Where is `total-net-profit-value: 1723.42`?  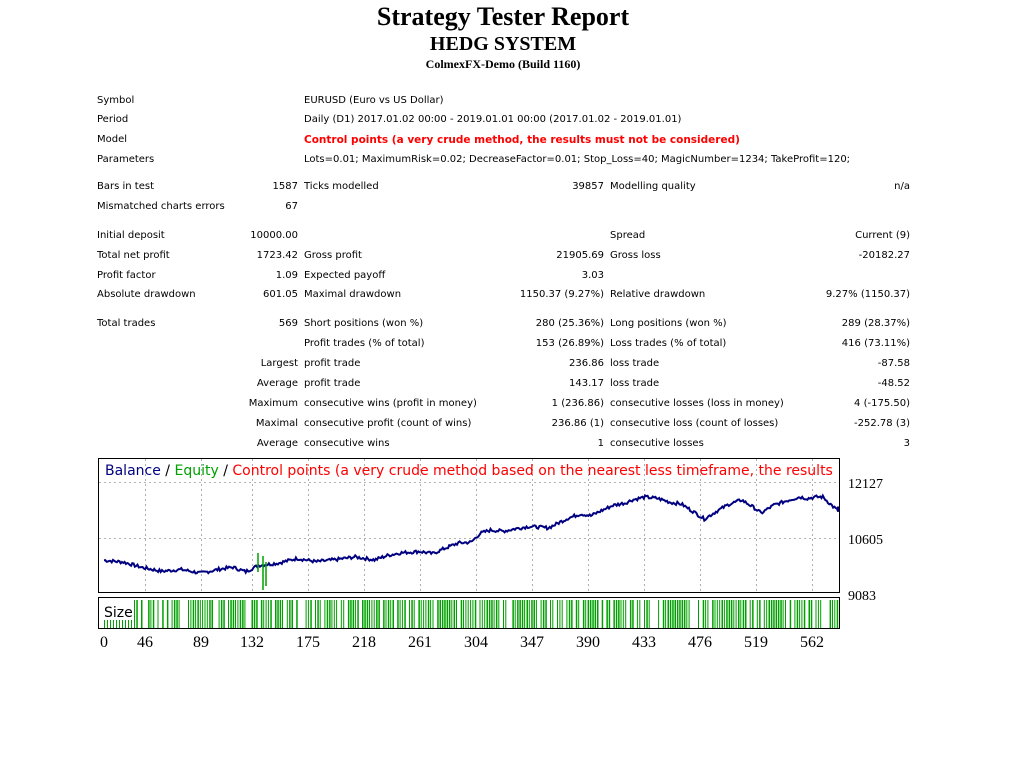 total-net-profit-value: 1723.42 is located at coordinates (277, 255).